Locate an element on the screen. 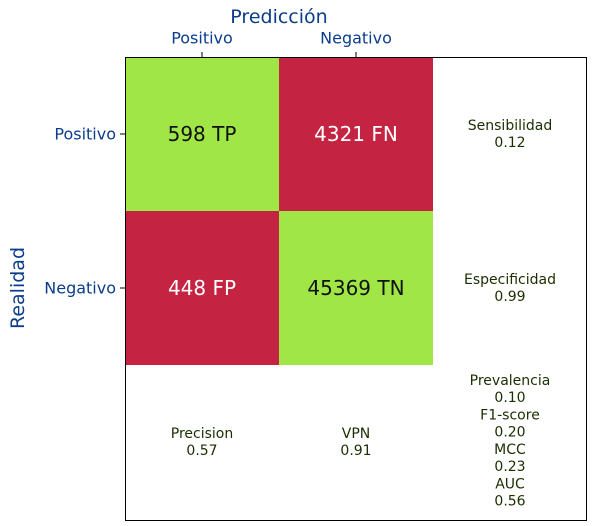 This screenshot has width=596, height=526. cell-label-tp: 598 TP is located at coordinates (202, 134).